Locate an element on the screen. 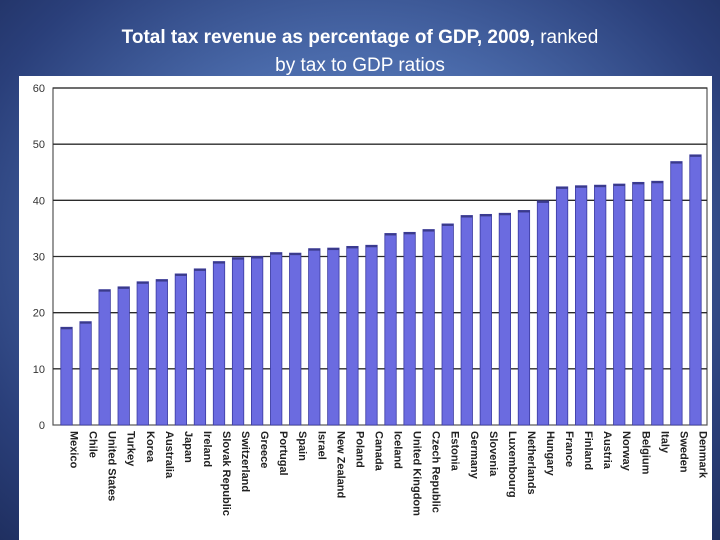 Image resolution: width=720 pixels, height=540 pixels. x-tick-label: Belgium is located at coordinates (645, 453).